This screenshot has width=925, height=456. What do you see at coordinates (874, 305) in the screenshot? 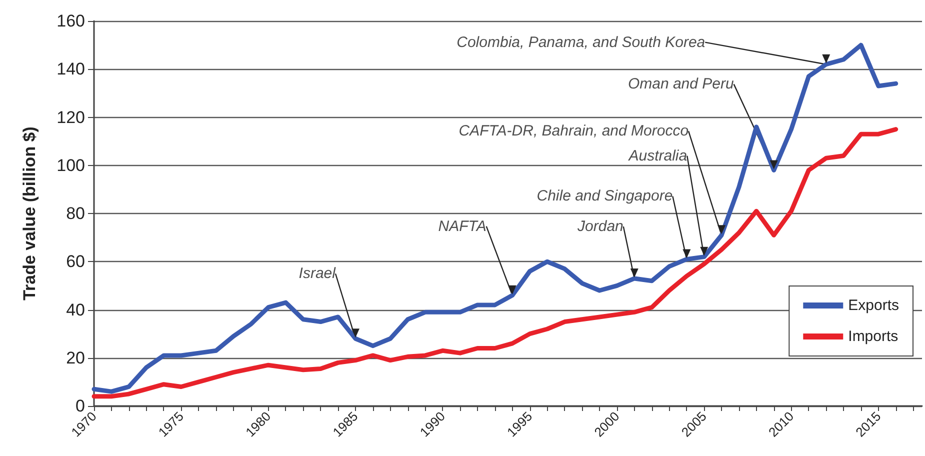
I see `legend-label: Exports` at bounding box center [874, 305].